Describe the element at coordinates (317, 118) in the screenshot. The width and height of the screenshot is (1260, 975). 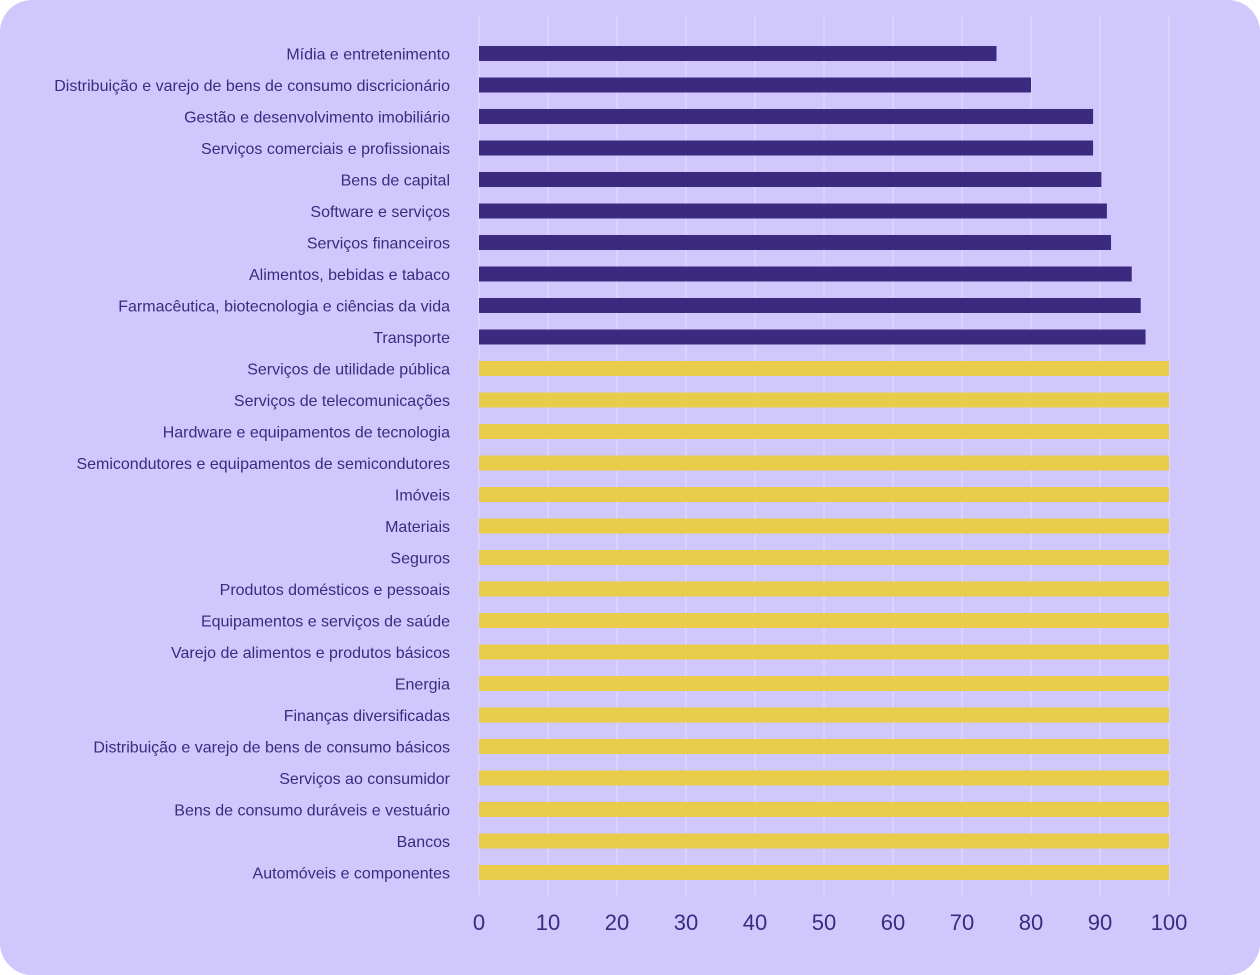
I see `category-label: Gestão e desenvolvimento imobiliário` at that location.